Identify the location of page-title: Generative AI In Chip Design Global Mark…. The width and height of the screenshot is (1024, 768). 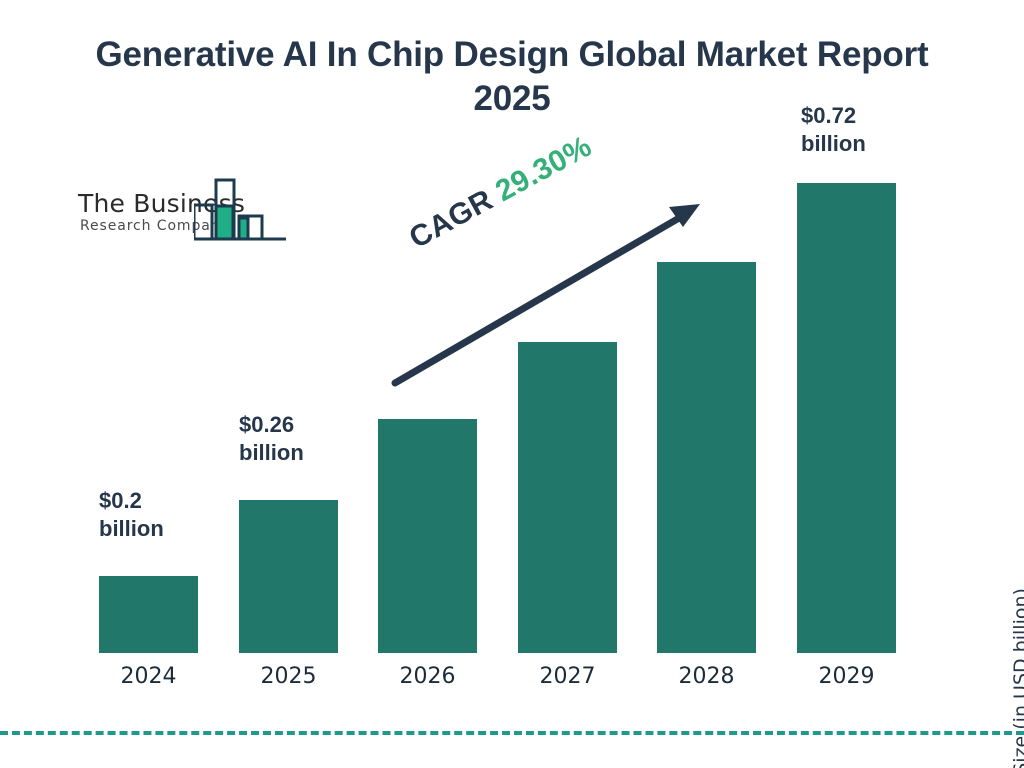
(512, 77).